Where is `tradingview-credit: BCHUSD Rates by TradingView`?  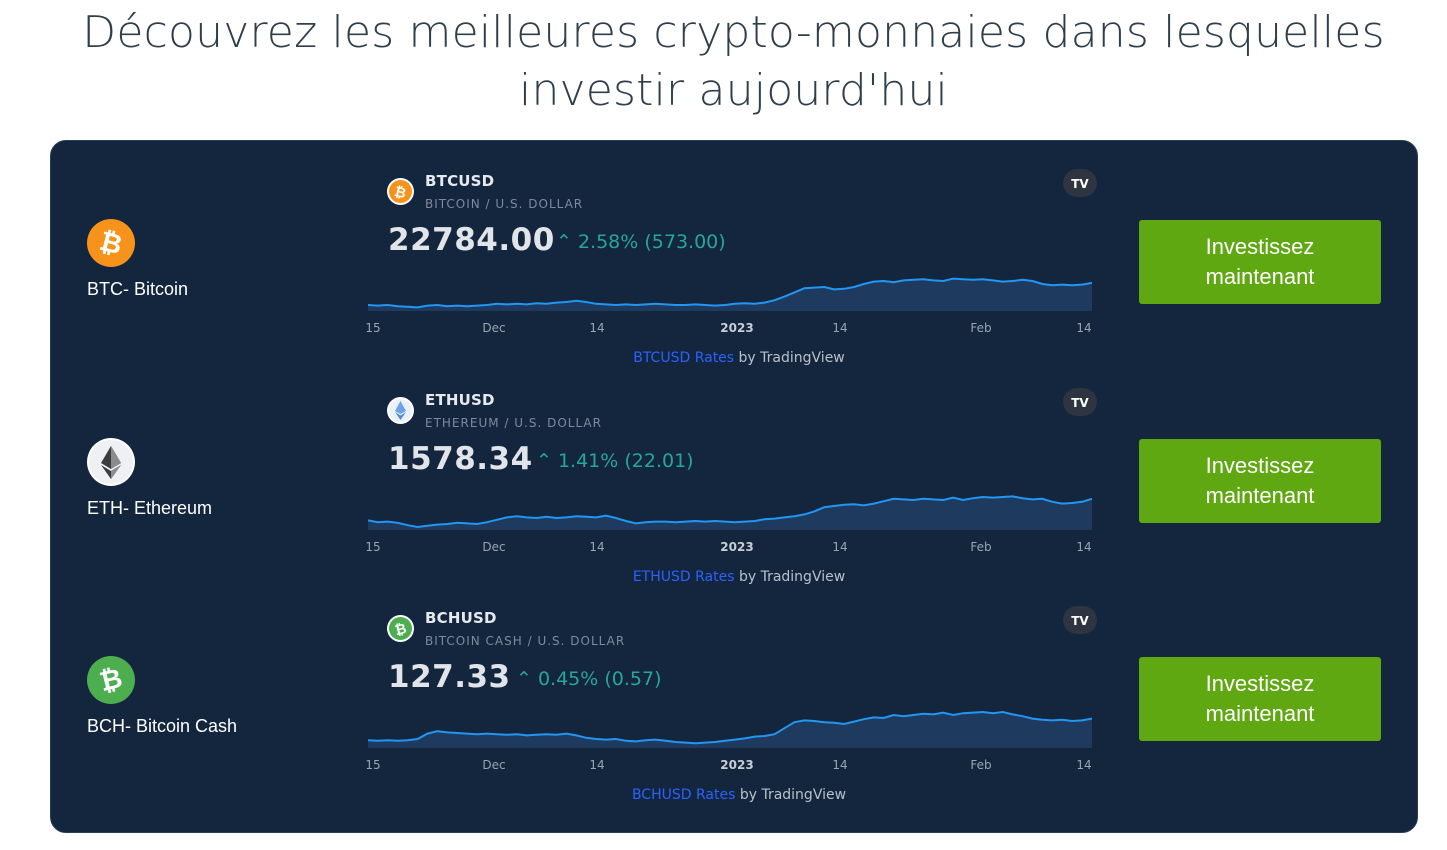 tradingview-credit: BCHUSD Rates by TradingView is located at coordinates (739, 795).